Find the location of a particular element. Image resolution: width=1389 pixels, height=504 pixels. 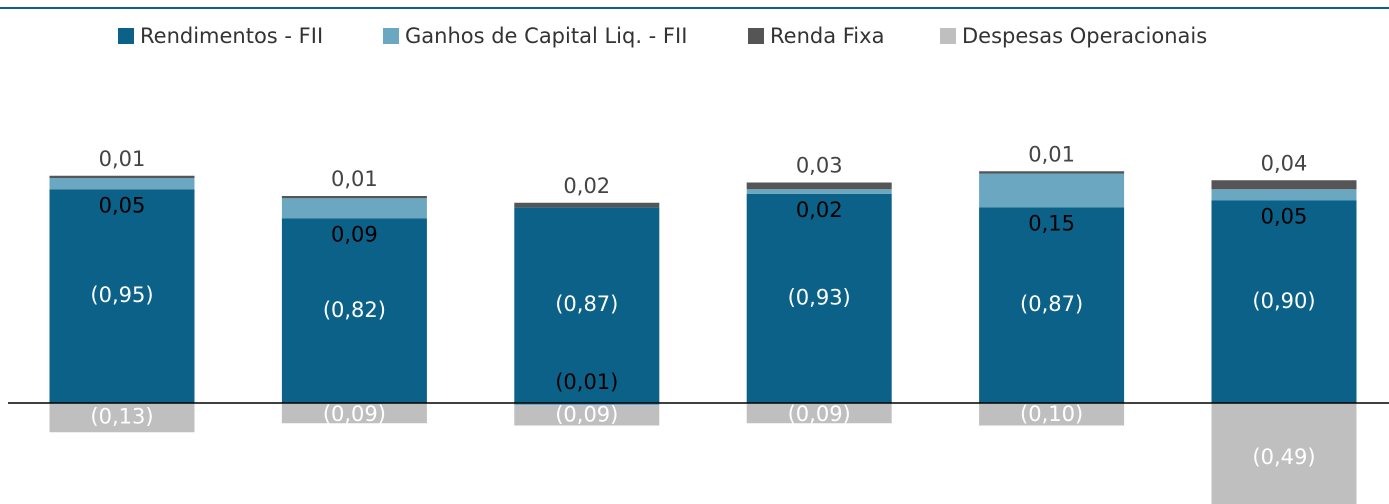

legend-label: Despesas Operacionais is located at coordinates (1084, 36).